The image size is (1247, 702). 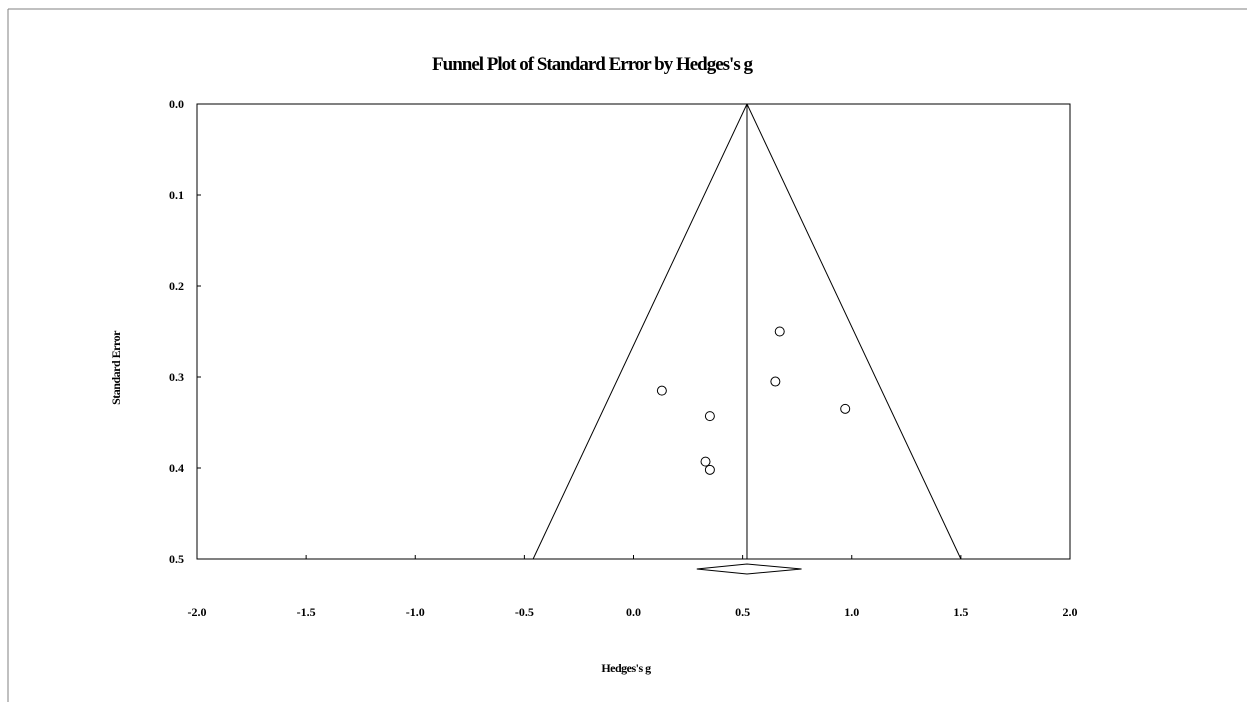 I want to click on x-tick-label: -1.0, so click(x=415, y=612).